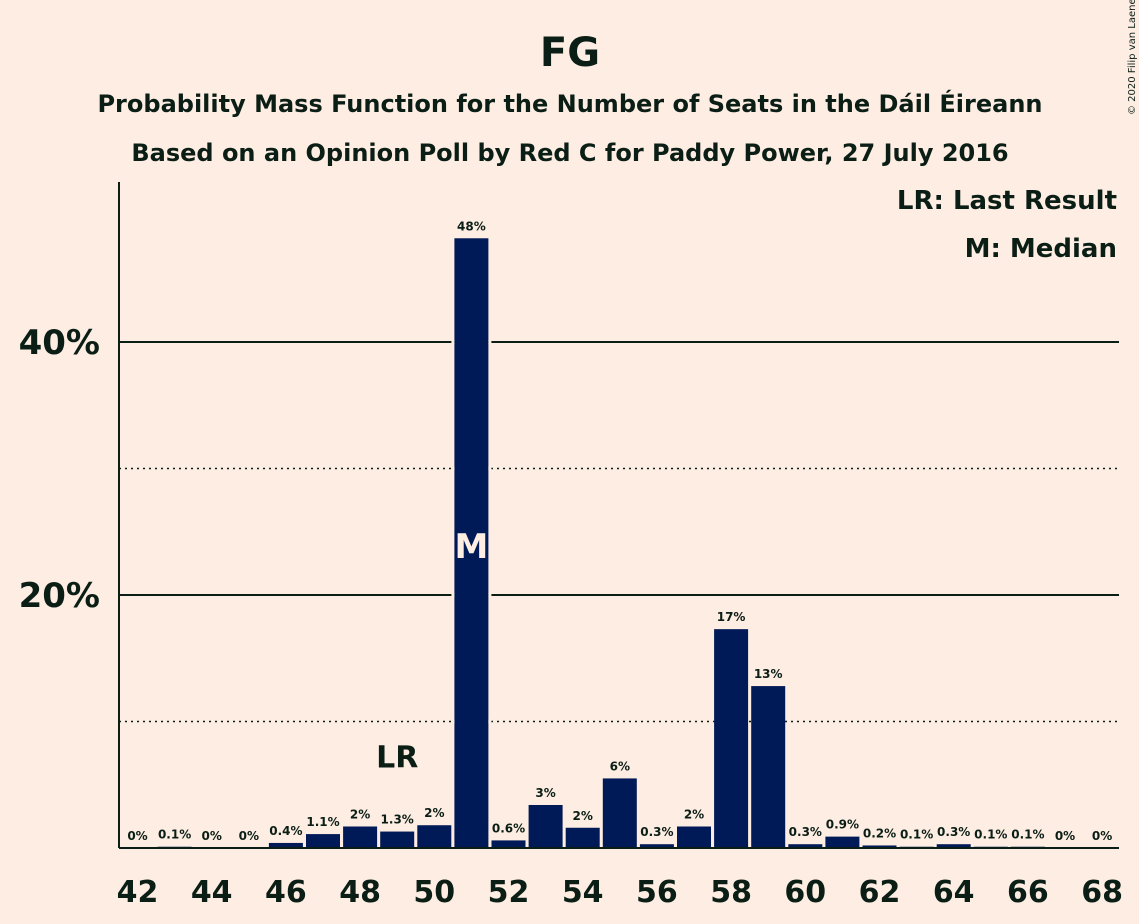 This screenshot has width=1139, height=924. I want to click on data-label: 0.2%, so click(879, 833).